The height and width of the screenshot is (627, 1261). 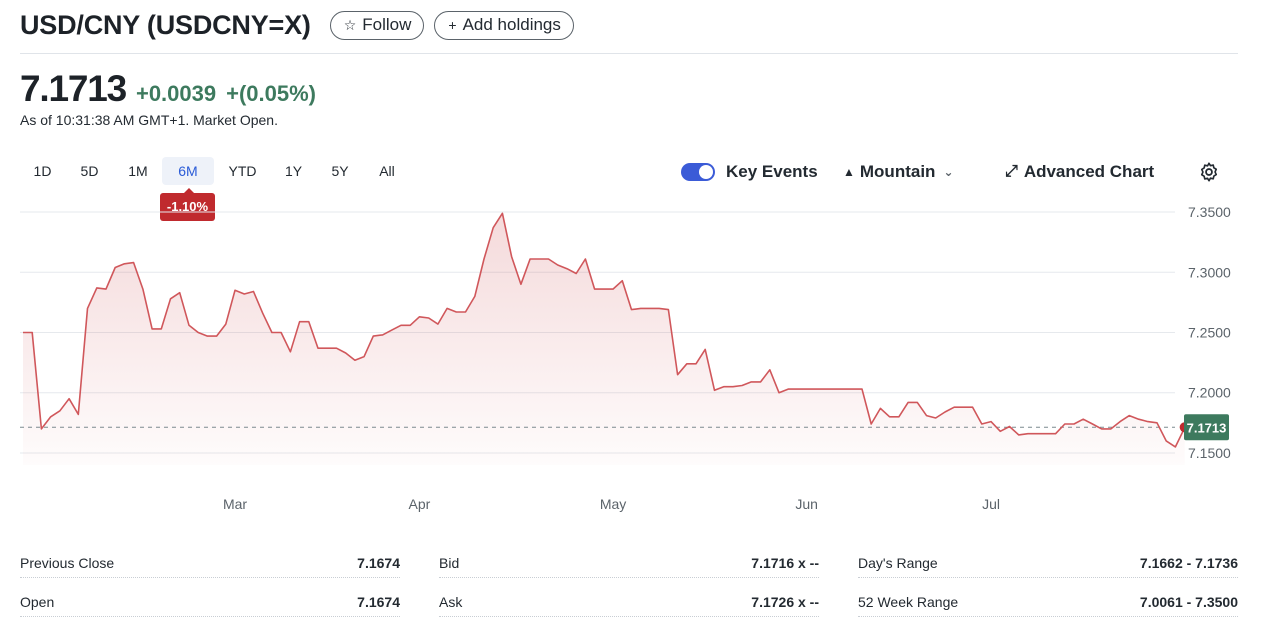 I want to click on x-tick-label: May, so click(x=613, y=504).